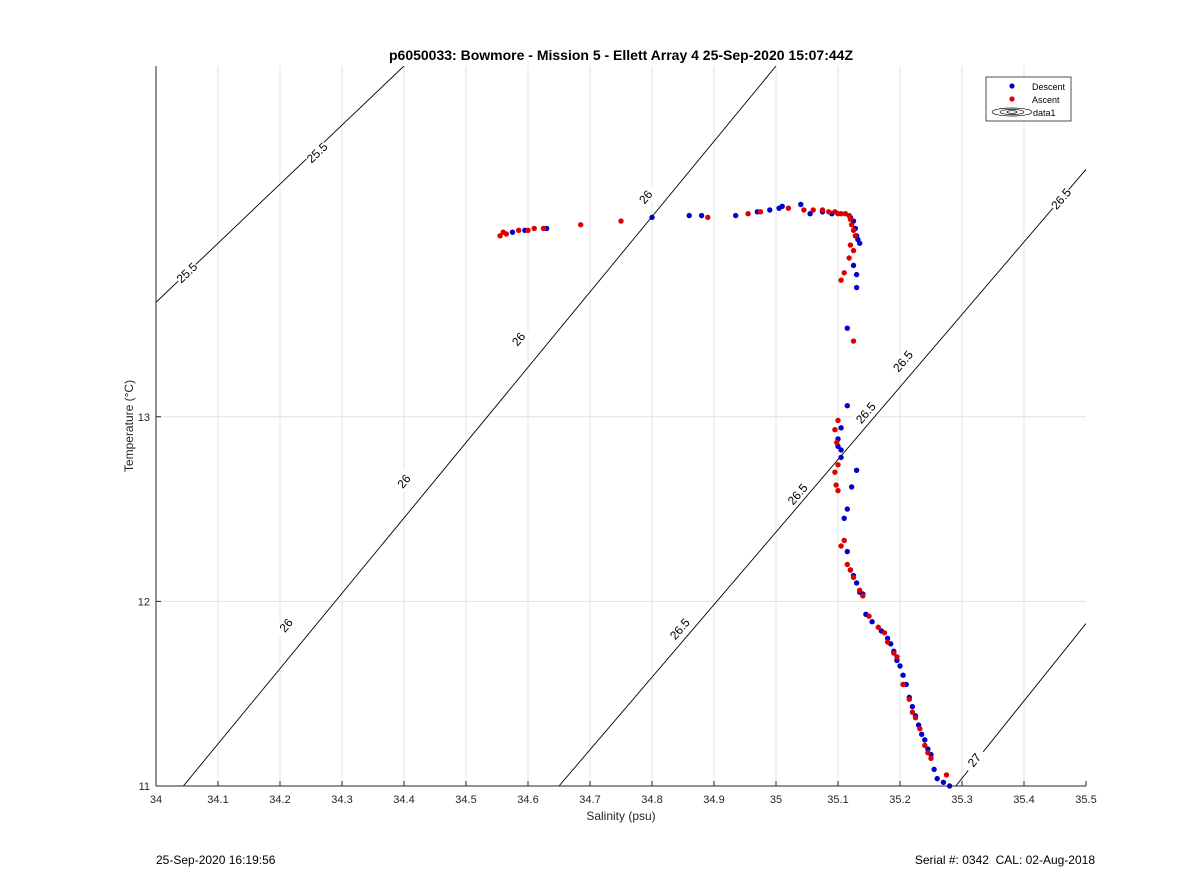 Image resolution: width=1200 pixels, height=885 pixels. Describe the element at coordinates (837, 800) in the screenshot. I see `x-tick-label: 35.1` at that location.